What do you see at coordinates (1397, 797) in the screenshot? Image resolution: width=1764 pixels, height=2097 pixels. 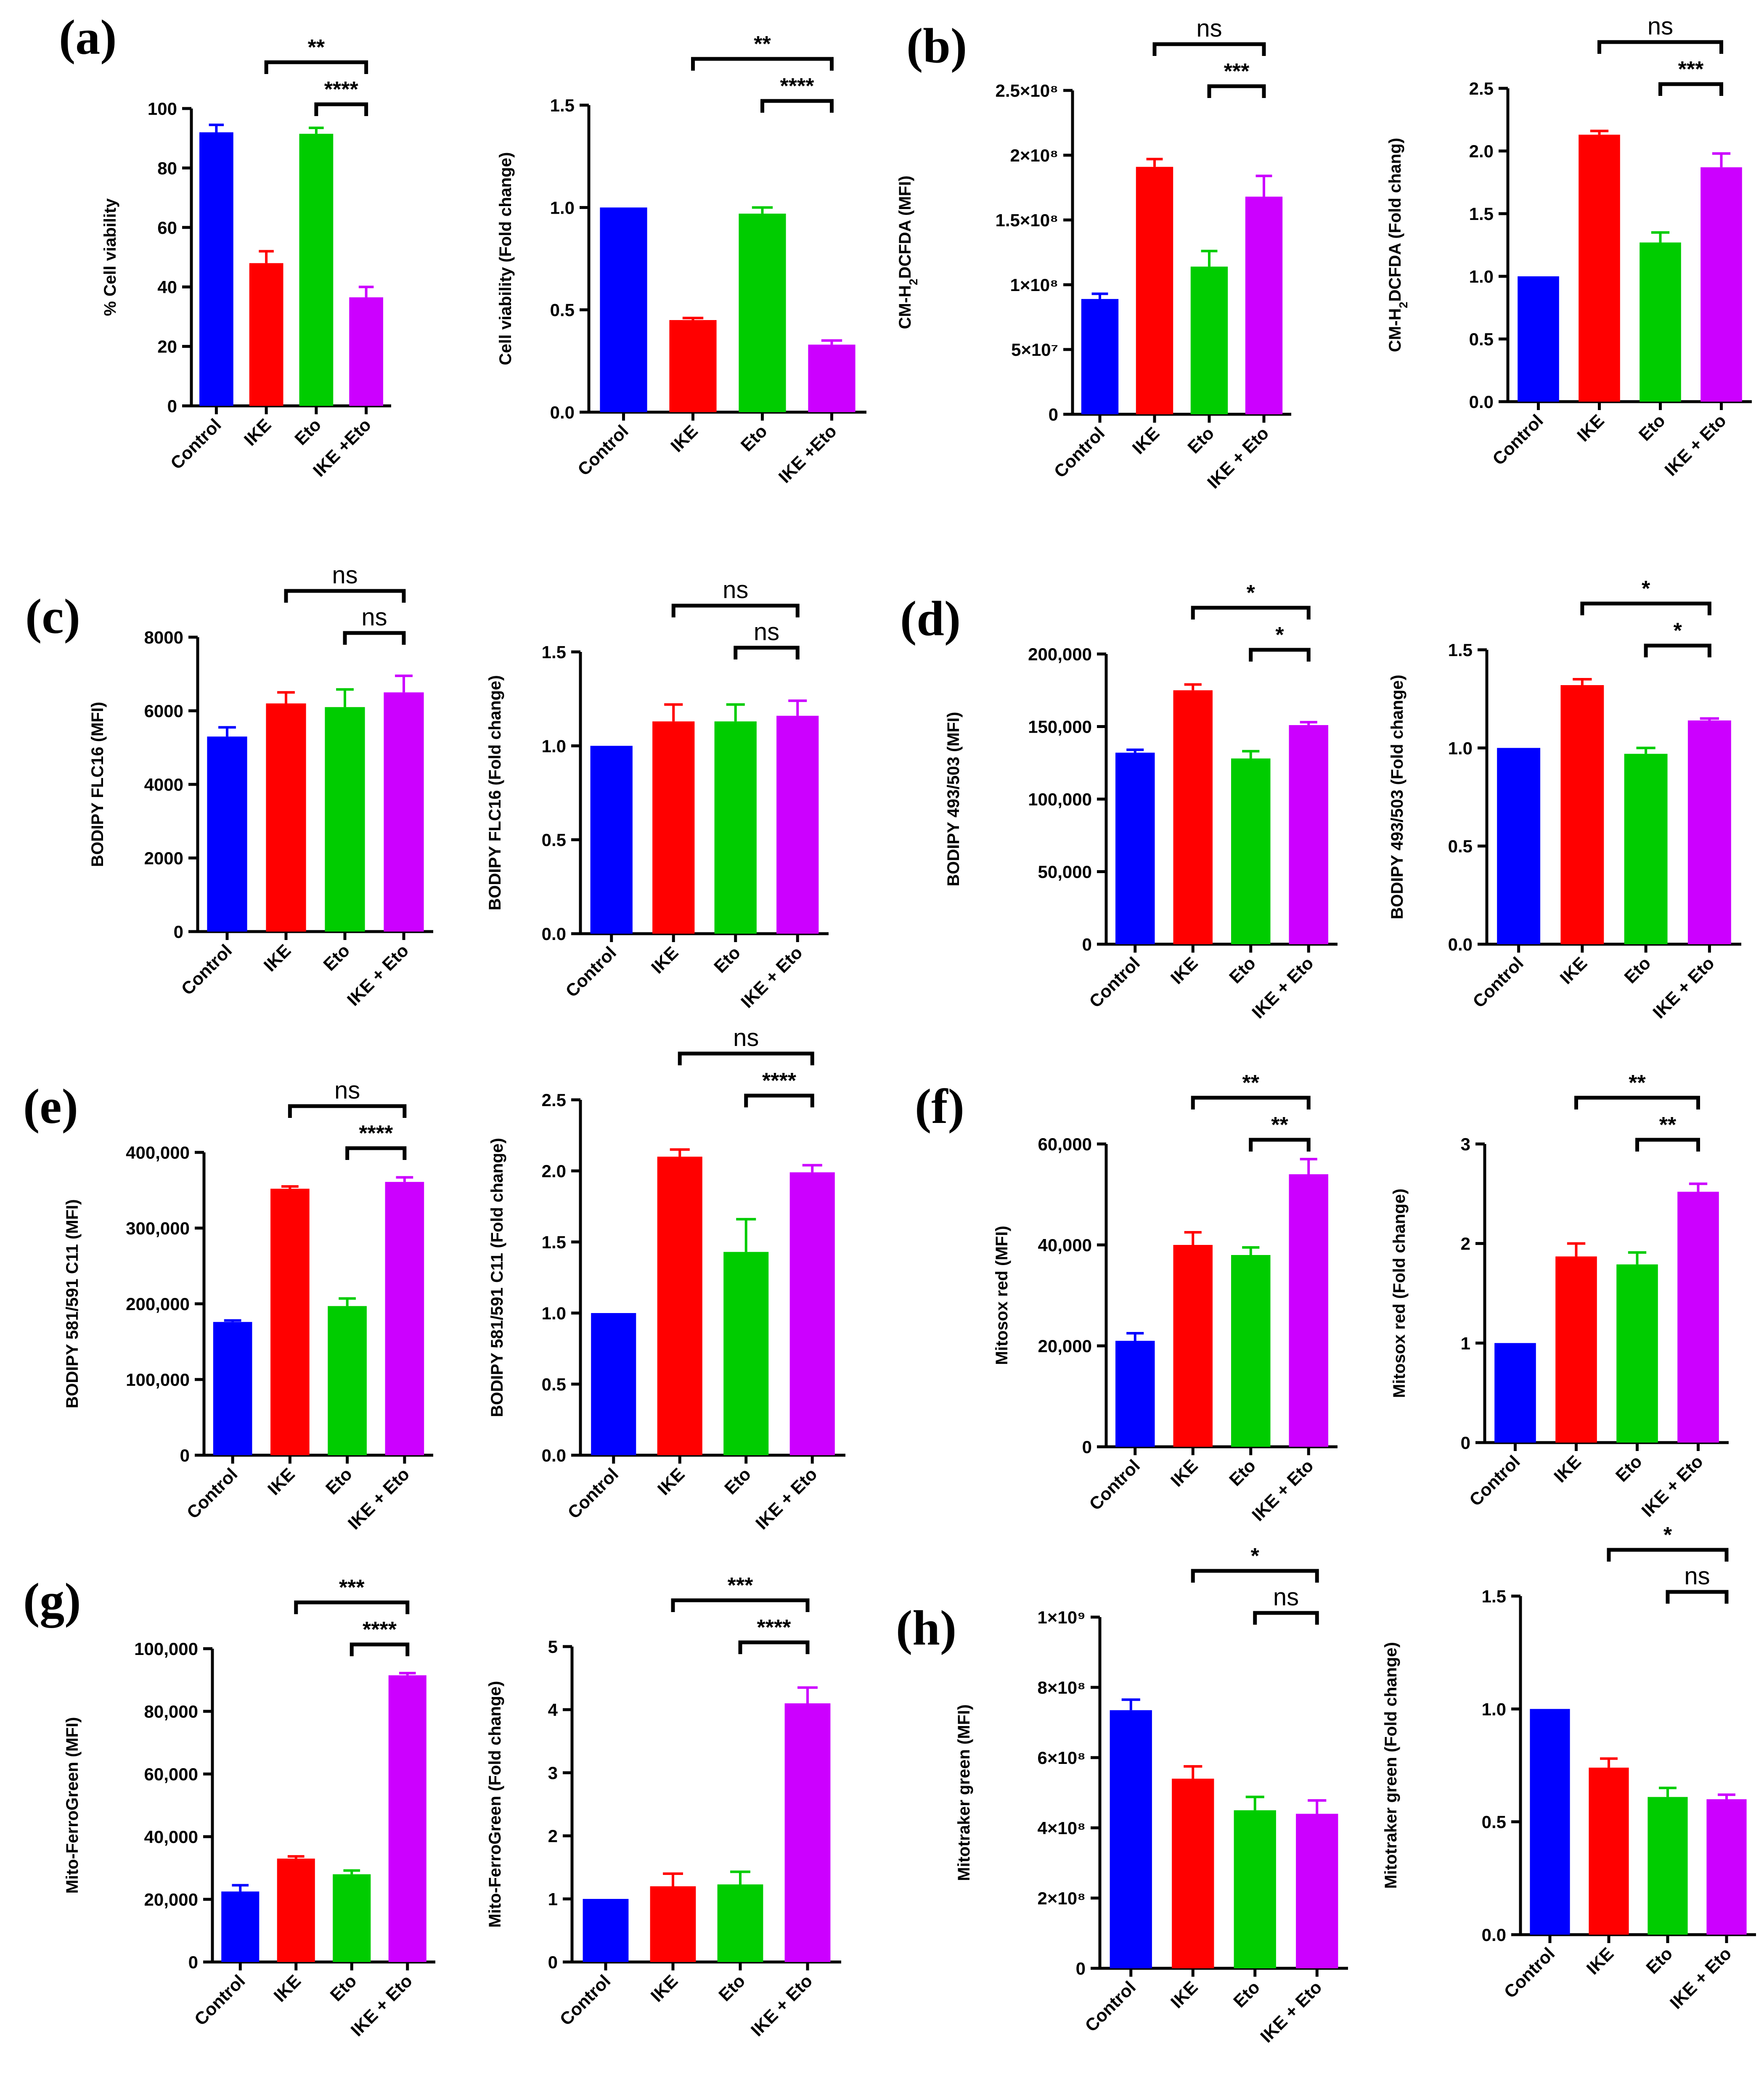 I see `y-axis-label-d2: BODIPY 493/503 (Fold change)` at bounding box center [1397, 797].